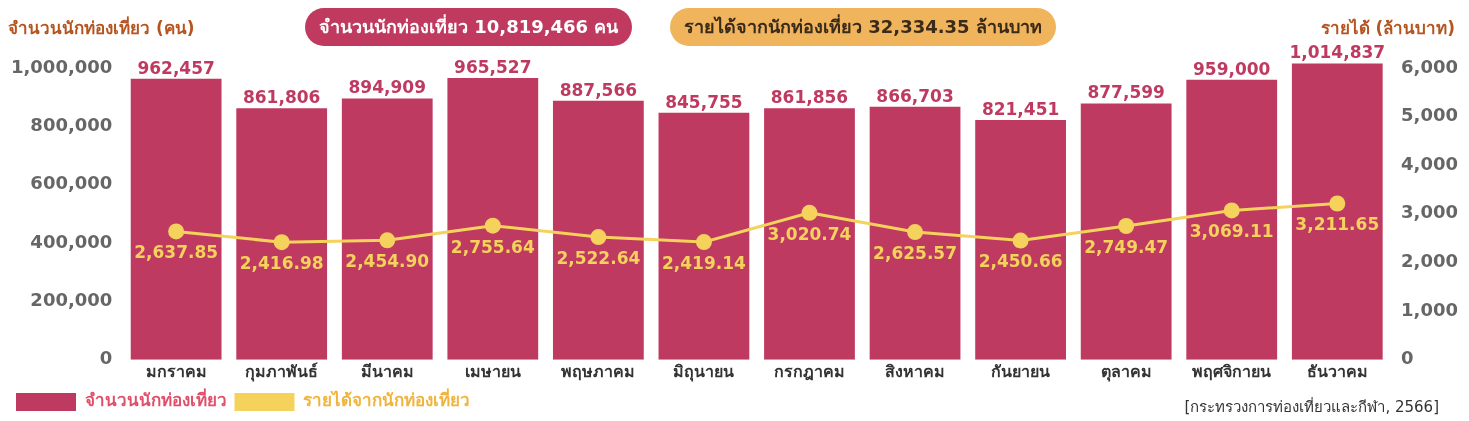  What do you see at coordinates (1429, 261) in the screenshot?
I see `y2-tick-label: 2,000` at bounding box center [1429, 261].